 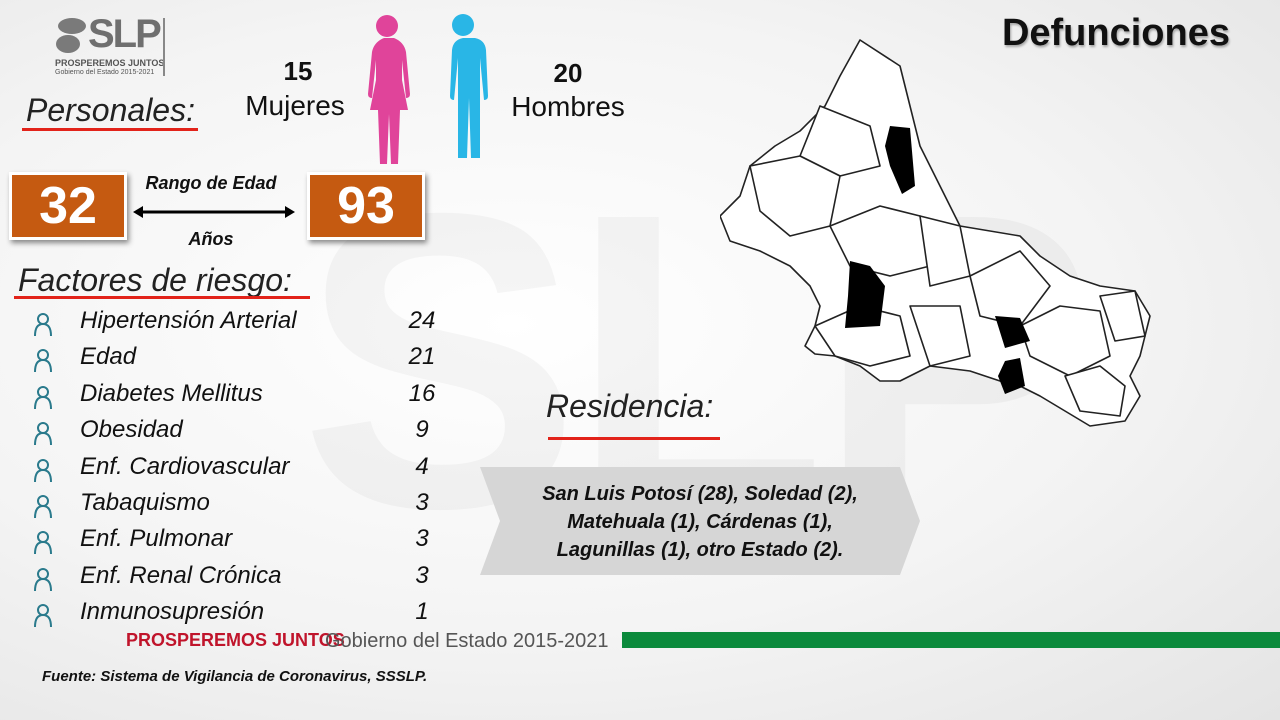 What do you see at coordinates (155, 280) in the screenshot?
I see `risk-heading: Factores de riesgo:` at bounding box center [155, 280].